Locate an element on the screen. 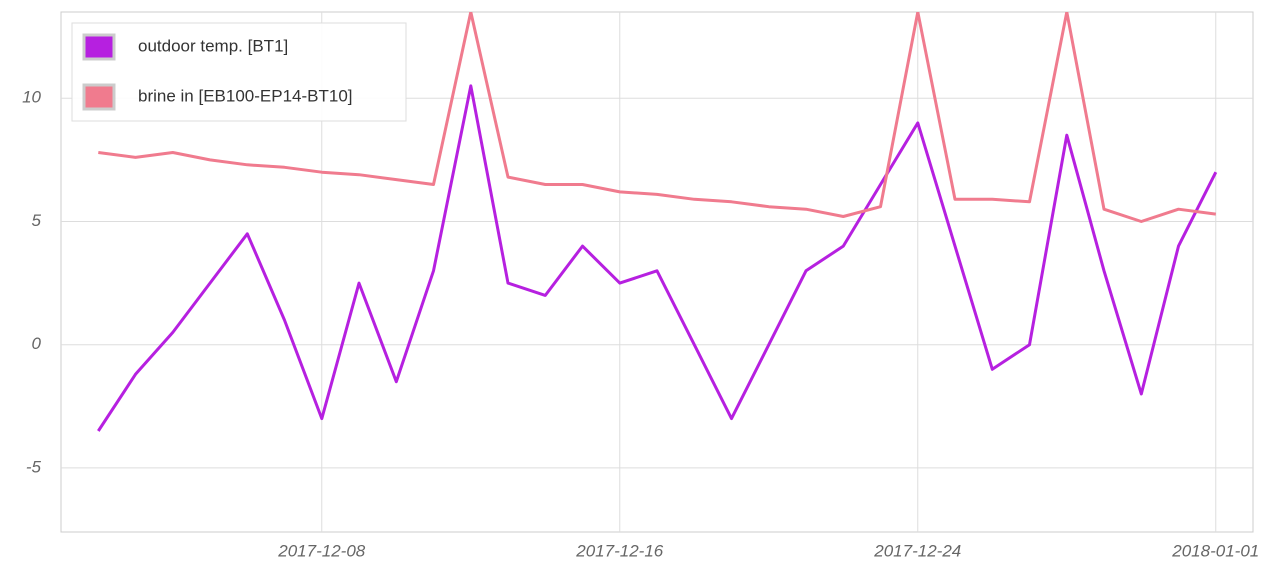  legend-label: outdoor temp. [BT1] is located at coordinates (213, 45).